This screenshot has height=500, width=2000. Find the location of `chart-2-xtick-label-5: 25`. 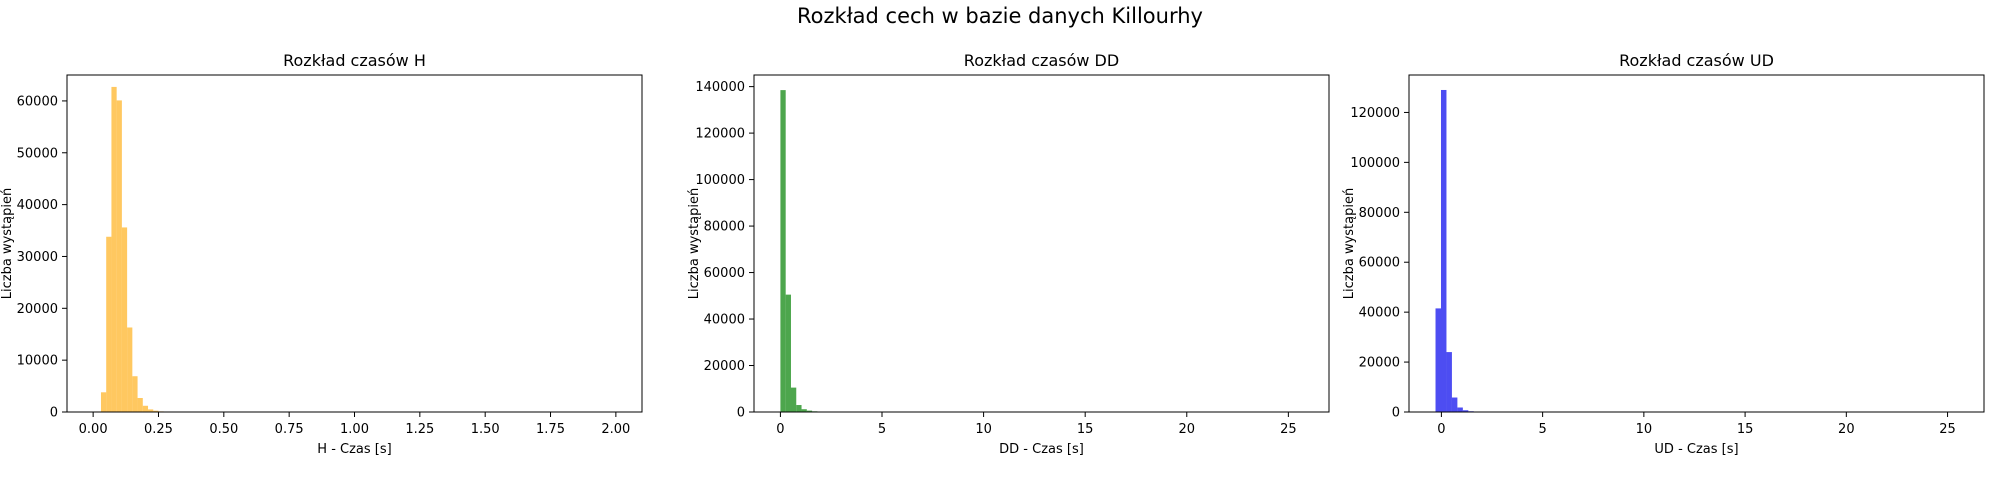

chart-2-xtick-label-5: 25 is located at coordinates (1947, 429).